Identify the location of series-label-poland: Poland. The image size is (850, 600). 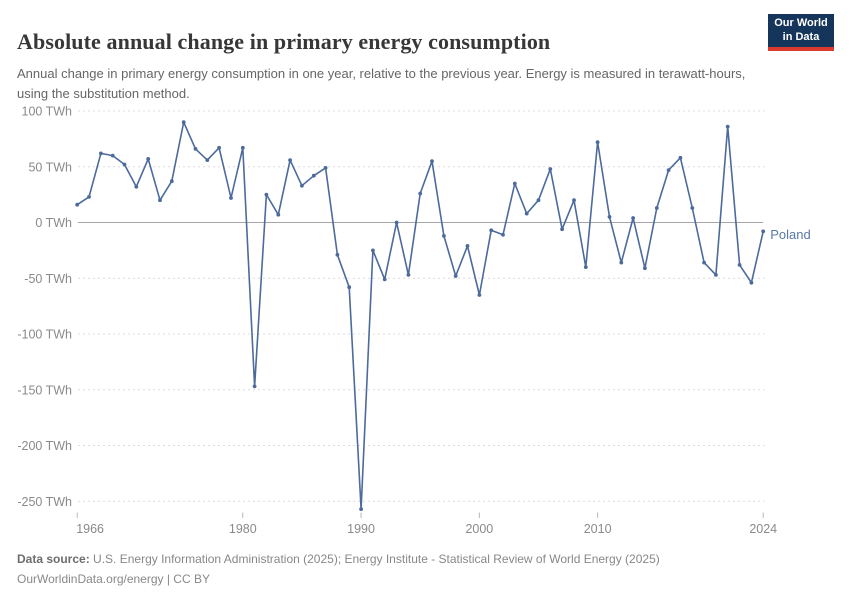
(790, 234).